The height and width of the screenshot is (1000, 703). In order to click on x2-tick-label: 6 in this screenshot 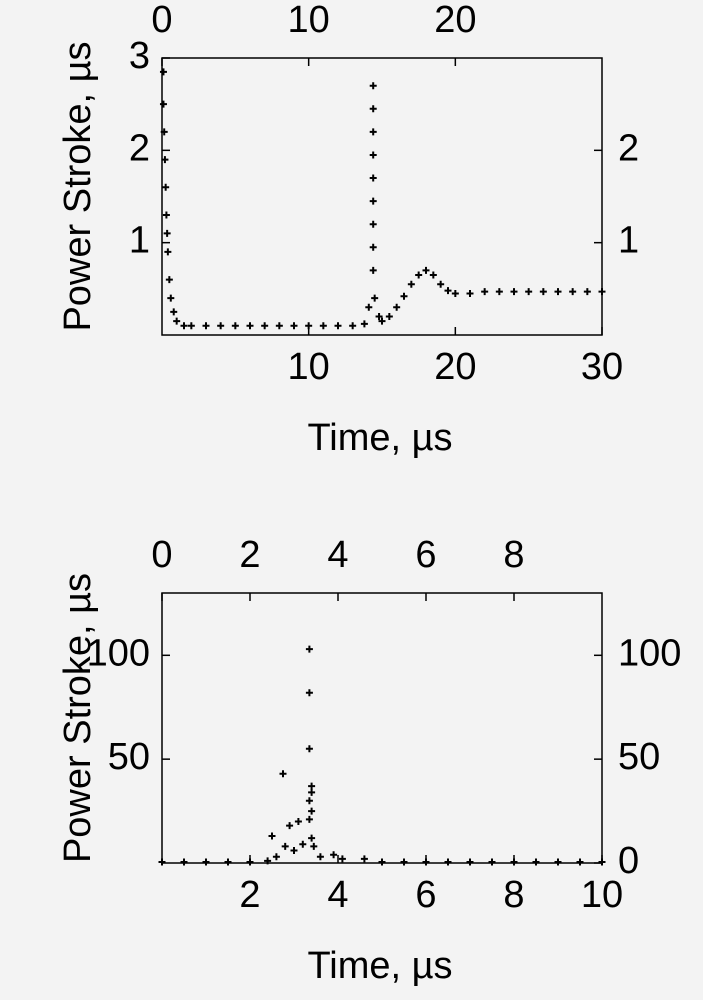, I will do `click(425, 555)`.